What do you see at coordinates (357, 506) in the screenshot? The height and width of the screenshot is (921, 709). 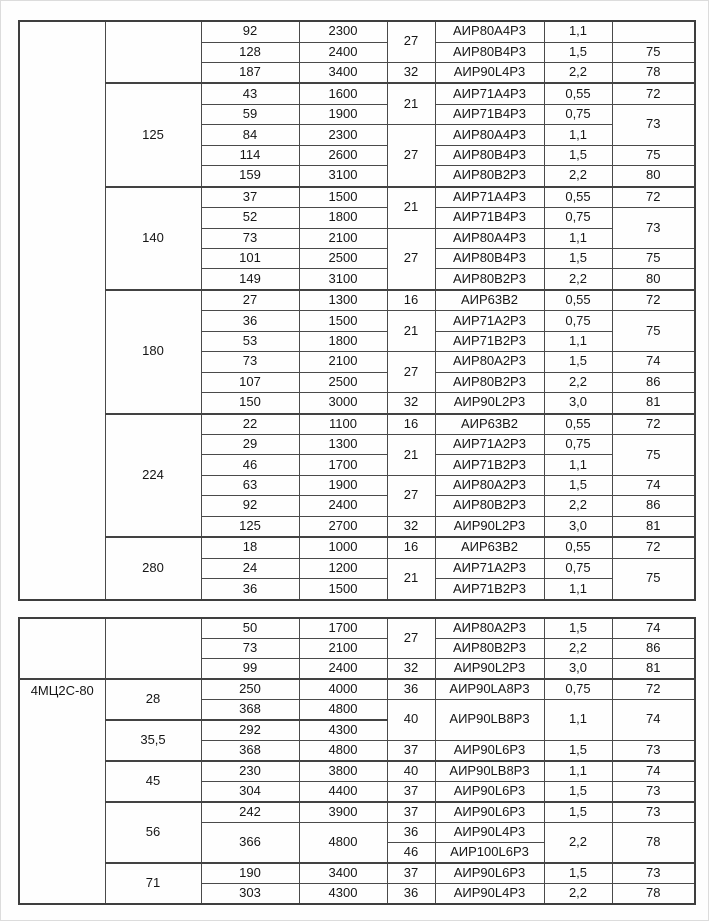 I see `table-row: 92 2400 АИР80В2Р3 2,2 86` at bounding box center [357, 506].